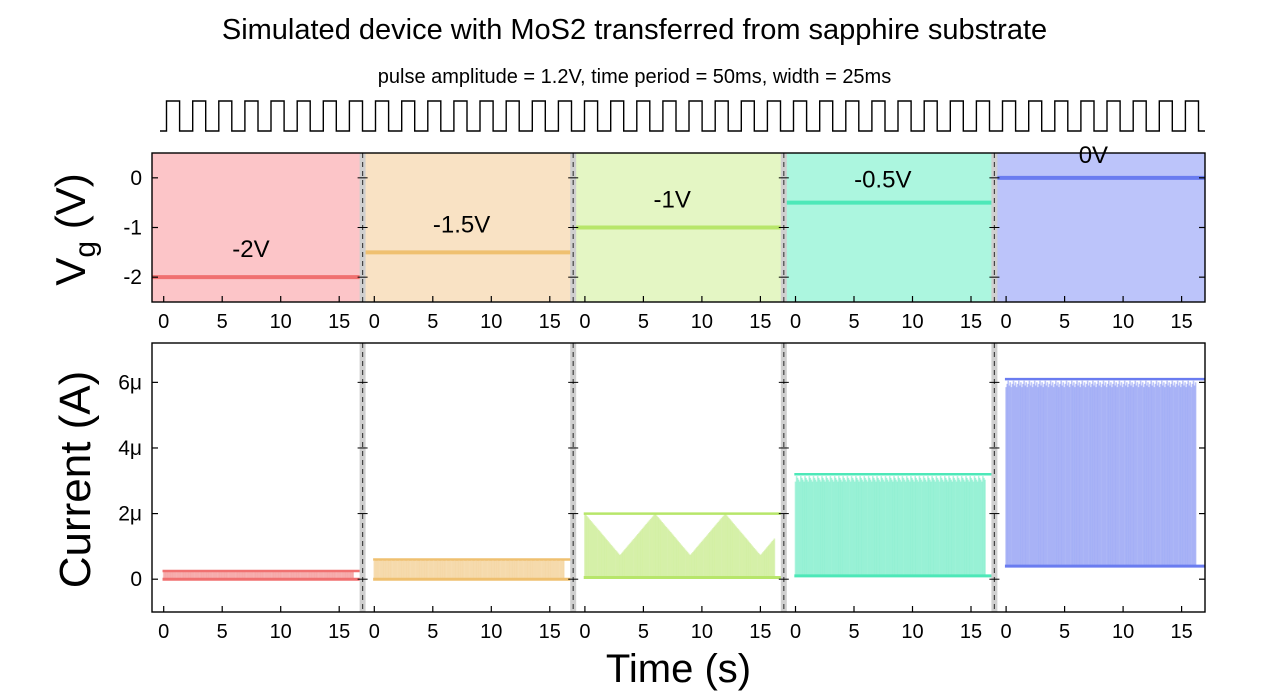 This screenshot has height=695, width=1269. I want to click on vg-series-label: -1V, so click(672, 200).